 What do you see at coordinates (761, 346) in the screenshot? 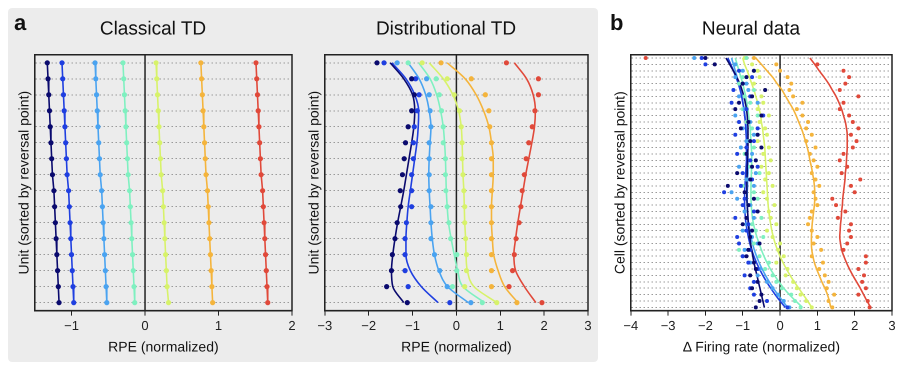
I see `x-axis-title: Δ Firing rate (normalized)` at bounding box center [761, 346].